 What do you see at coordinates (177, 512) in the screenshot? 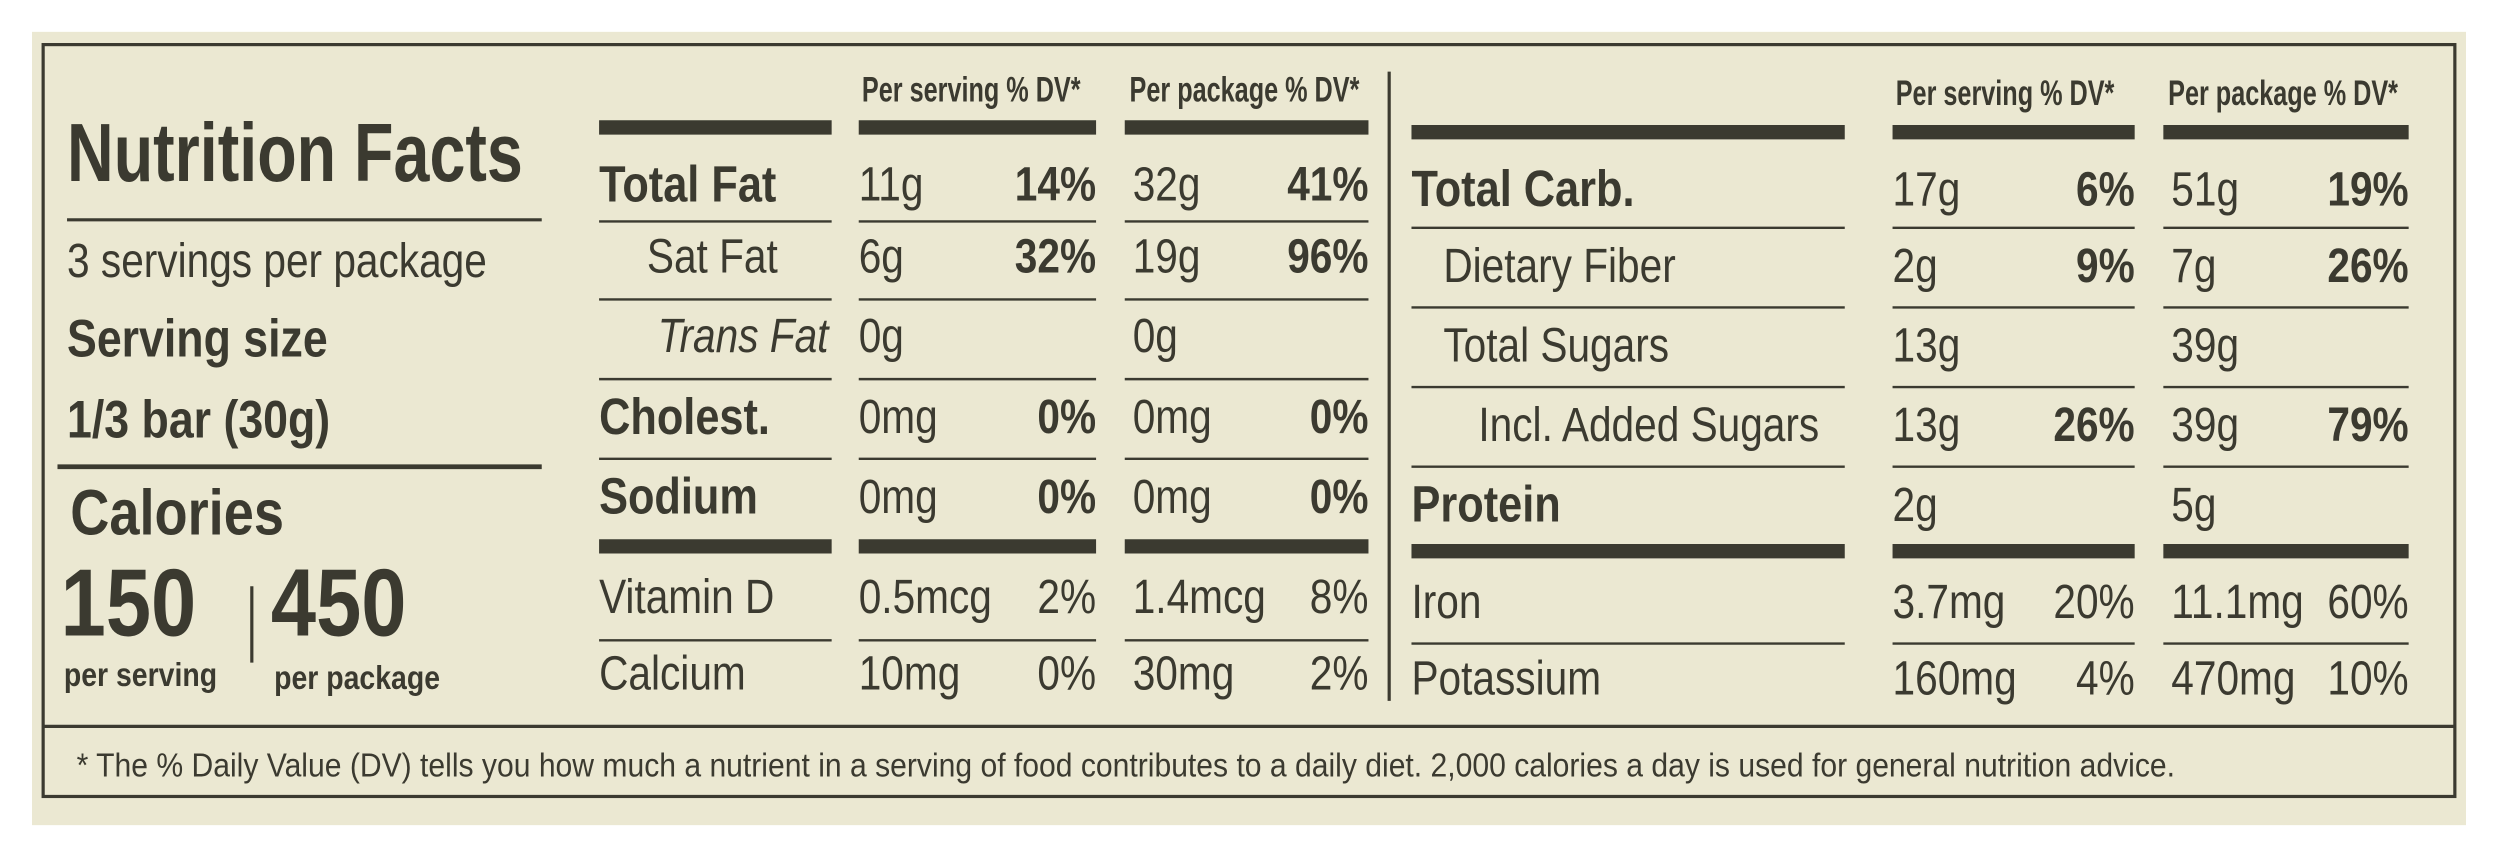
I see `calories-label: Calories` at bounding box center [177, 512].